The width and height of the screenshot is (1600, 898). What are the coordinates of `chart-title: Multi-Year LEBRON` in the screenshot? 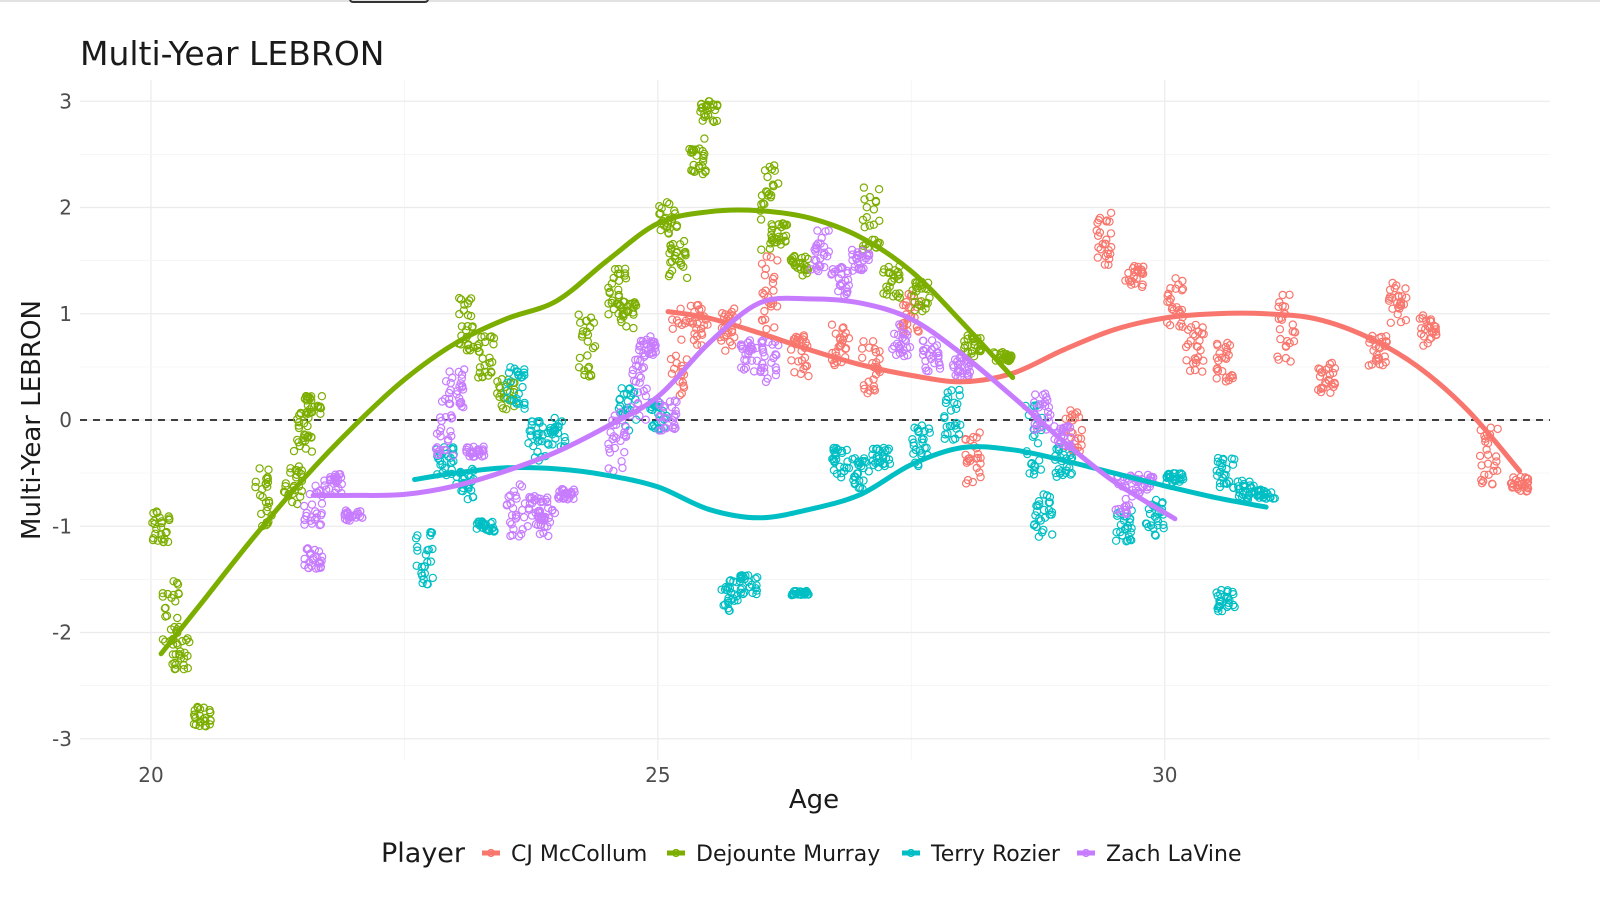 It's located at (232, 53).